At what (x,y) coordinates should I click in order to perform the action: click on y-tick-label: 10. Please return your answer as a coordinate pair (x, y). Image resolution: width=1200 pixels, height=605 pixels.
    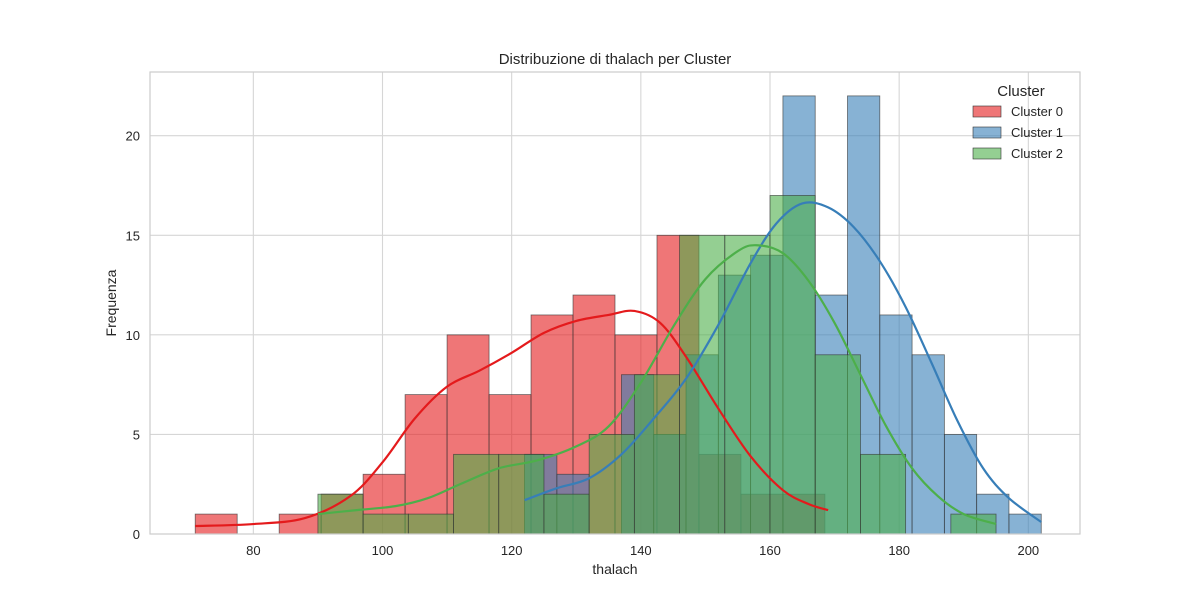
    Looking at the image, I should click on (133, 335).